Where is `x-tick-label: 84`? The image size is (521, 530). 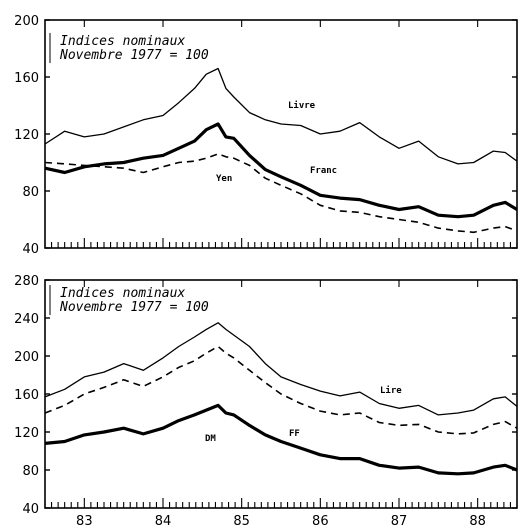
x-tick-label: 84 is located at coordinates (163, 521).